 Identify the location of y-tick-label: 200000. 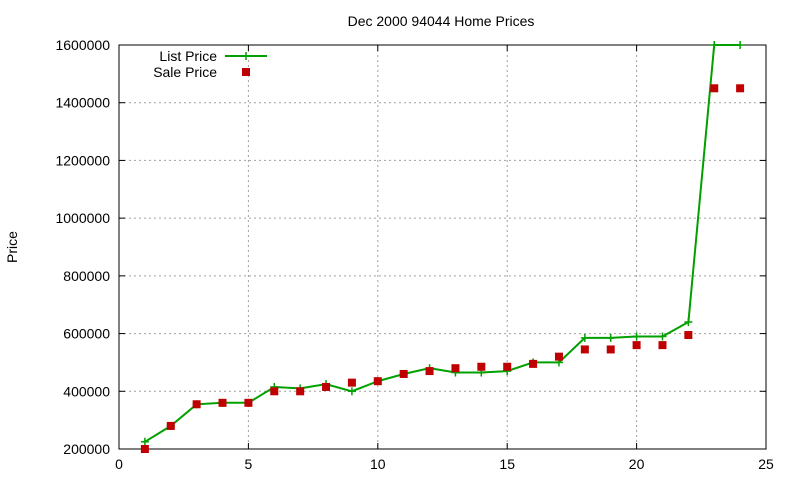
(86, 449).